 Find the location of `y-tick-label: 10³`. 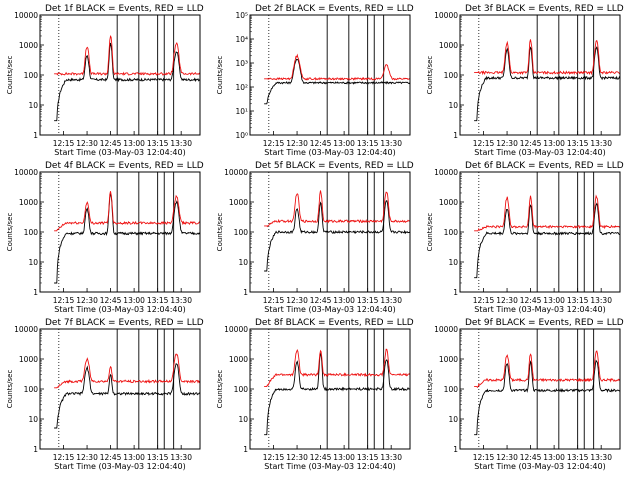

y-tick-label: 10³ is located at coordinates (241, 63).